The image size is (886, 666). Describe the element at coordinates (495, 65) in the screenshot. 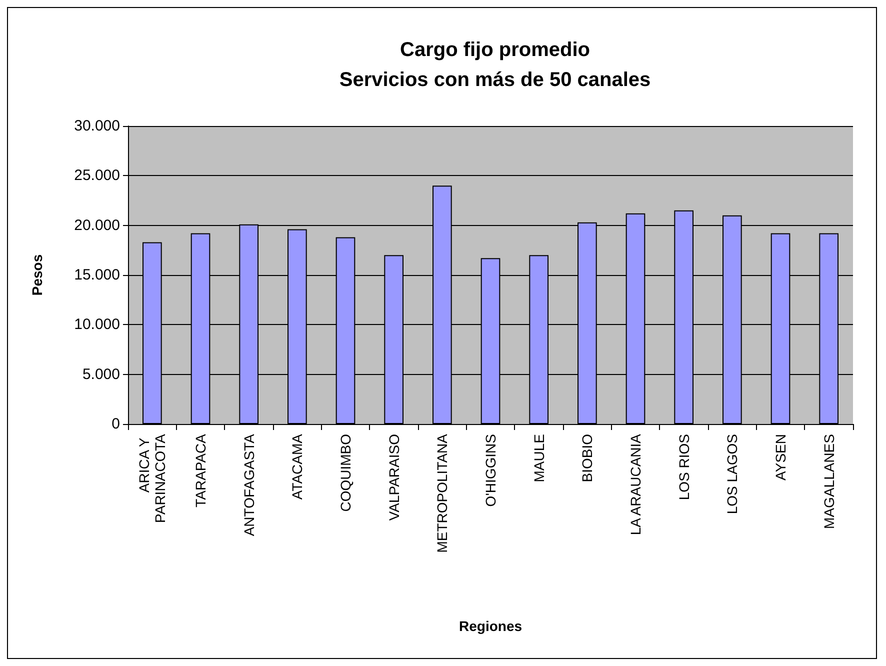

I see `chart-title: Cargo fijo promedio Servicios con más de 50 canales` at that location.